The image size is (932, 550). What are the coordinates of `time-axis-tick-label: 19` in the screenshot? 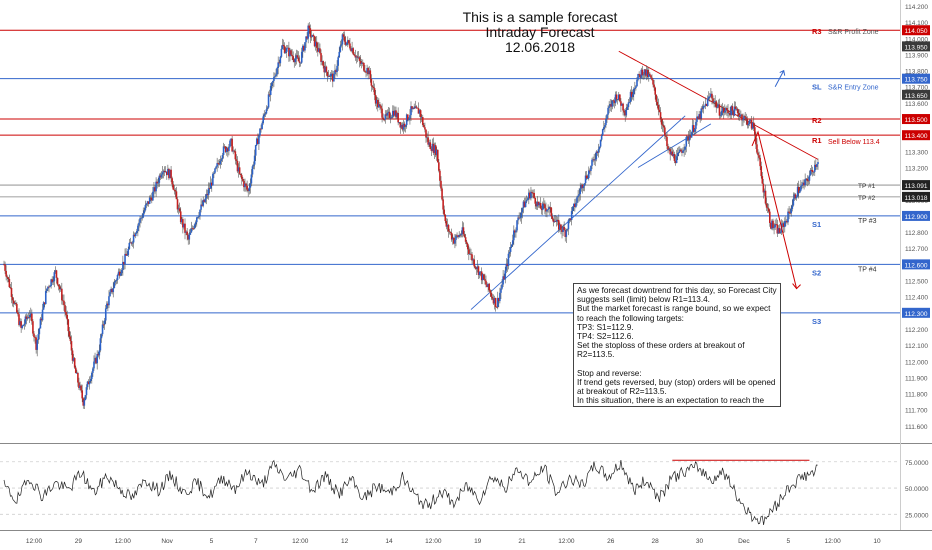 It's located at (478, 541).